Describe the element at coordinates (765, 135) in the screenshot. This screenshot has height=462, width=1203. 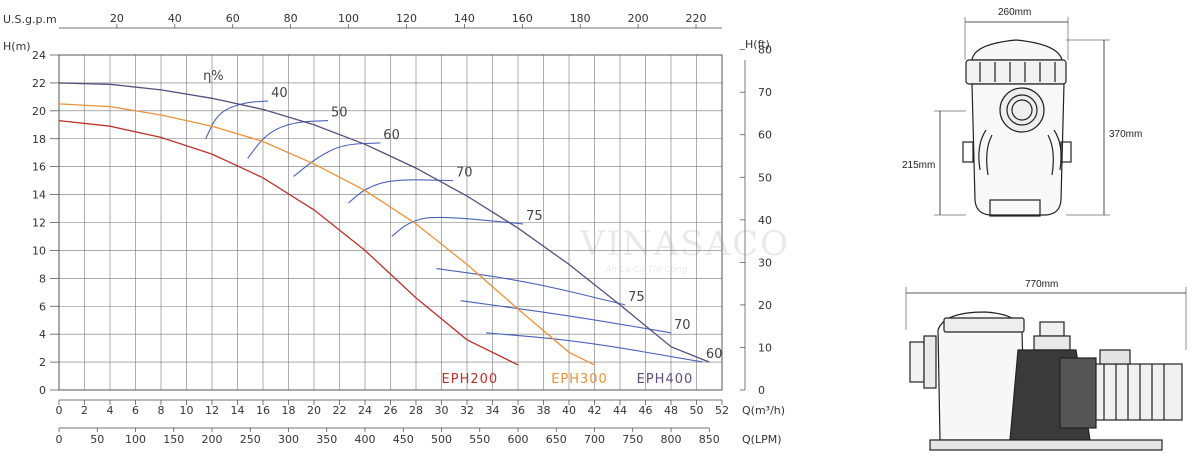
I see `y-right-tick-label: 60` at that location.